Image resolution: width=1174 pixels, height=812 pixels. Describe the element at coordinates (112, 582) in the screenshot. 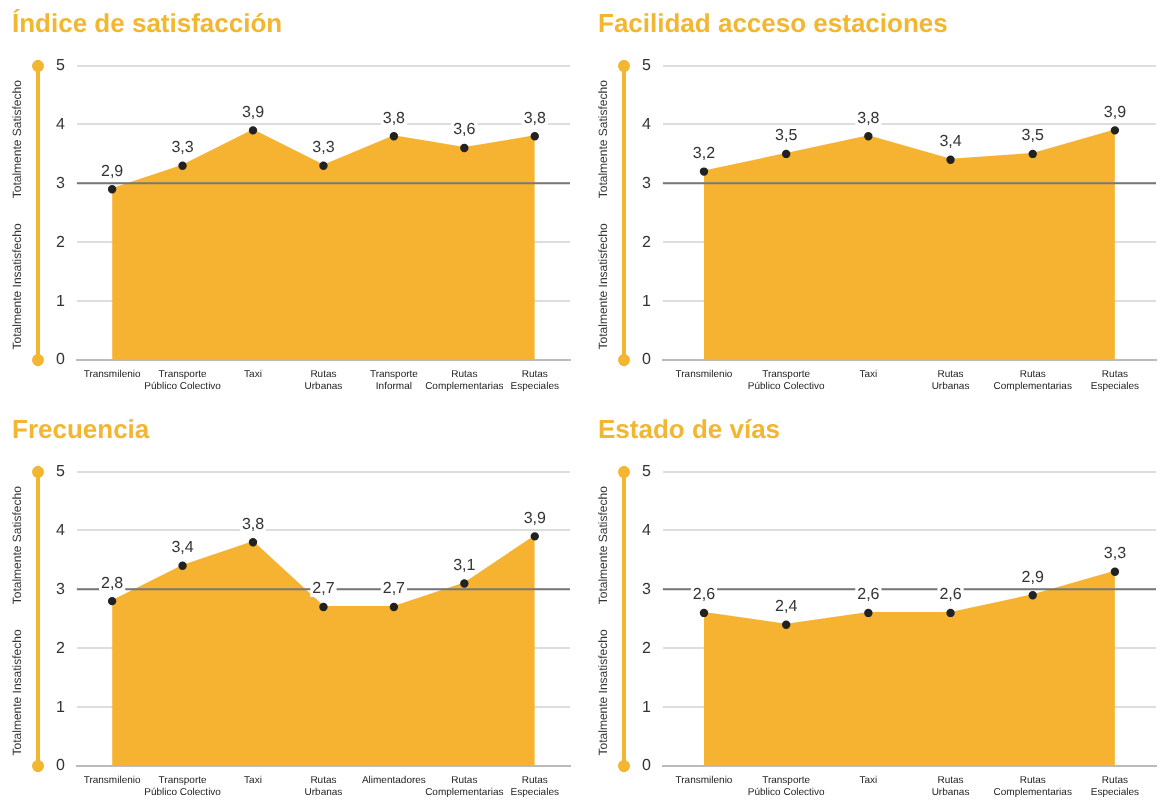

I see `data-label: 2,8` at that location.